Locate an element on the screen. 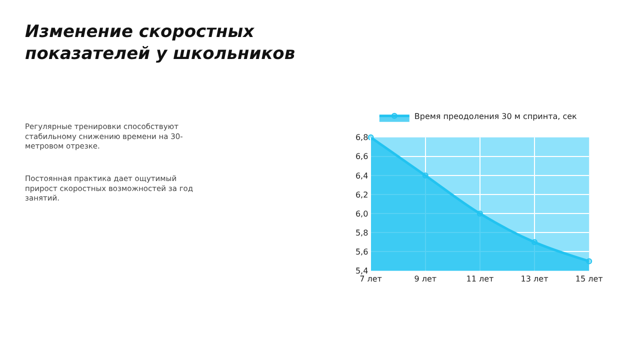 Image resolution: width=640 pixels, height=360 pixels. x-tick-label: 11 лет is located at coordinates (480, 279).